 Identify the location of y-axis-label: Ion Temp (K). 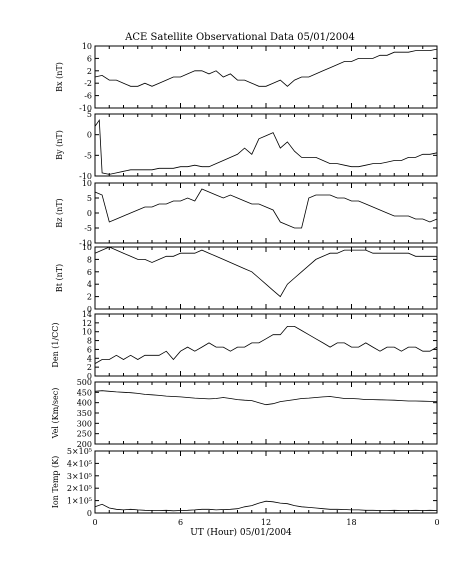
(55, 482).